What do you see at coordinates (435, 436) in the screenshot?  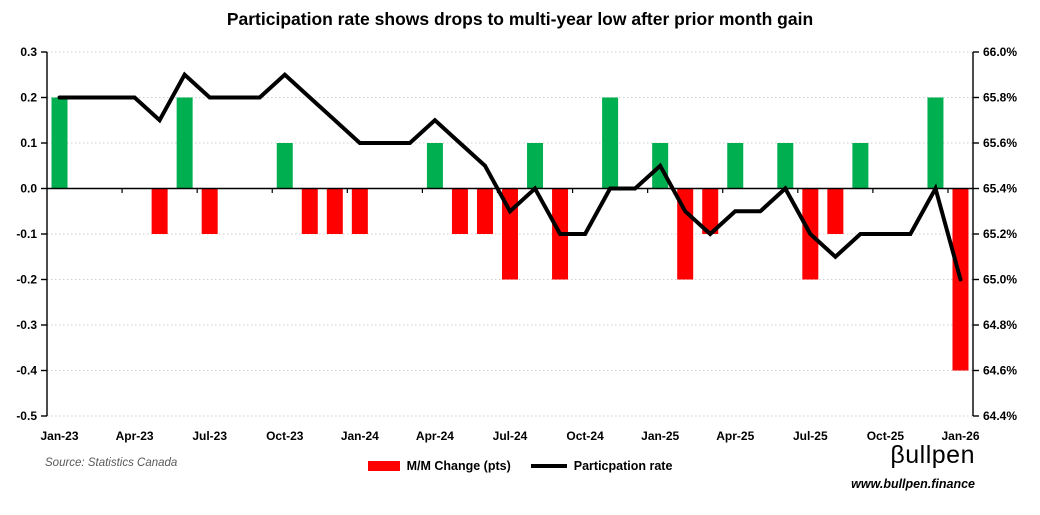 I see `x-axis-label-Apr-24: Apr-24` at bounding box center [435, 436].